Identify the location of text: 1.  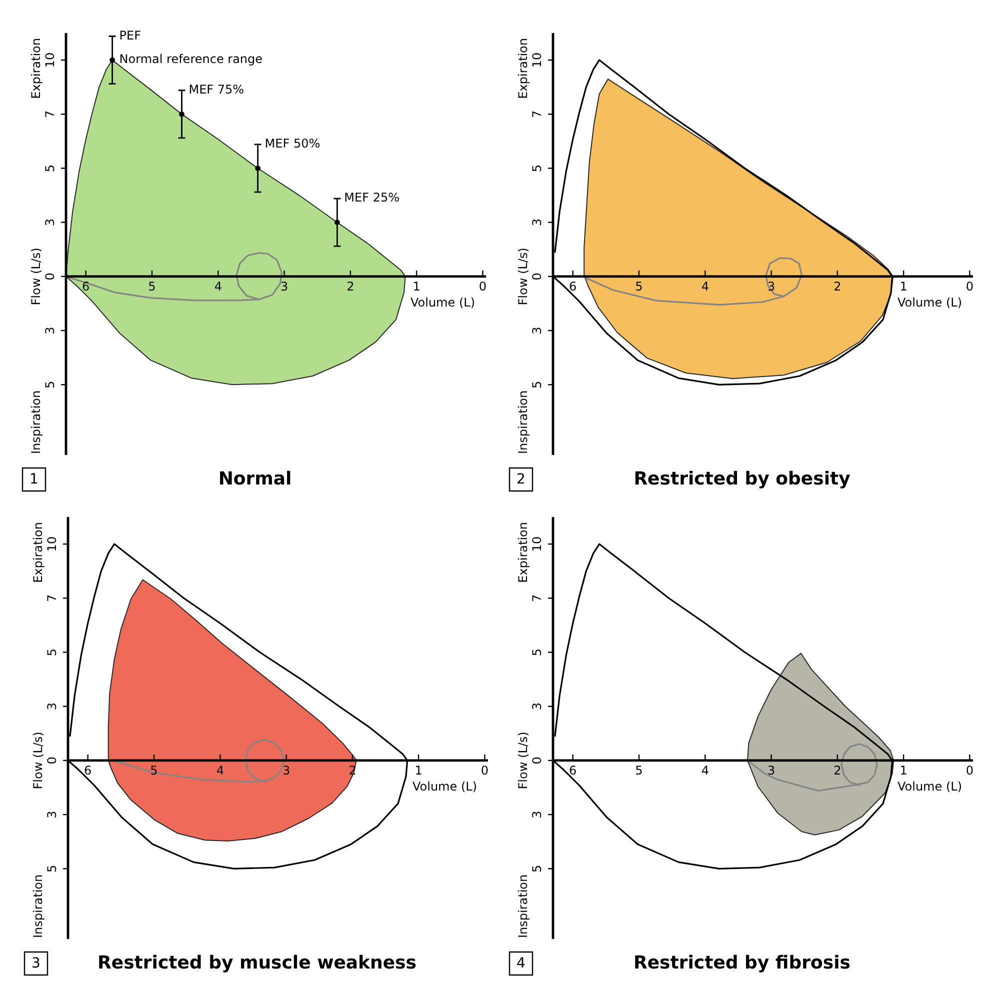
(34, 480).